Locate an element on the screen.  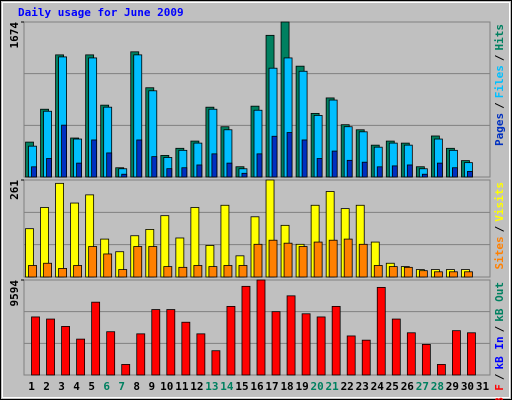
legend-entry: Visits is located at coordinates (499, 202).